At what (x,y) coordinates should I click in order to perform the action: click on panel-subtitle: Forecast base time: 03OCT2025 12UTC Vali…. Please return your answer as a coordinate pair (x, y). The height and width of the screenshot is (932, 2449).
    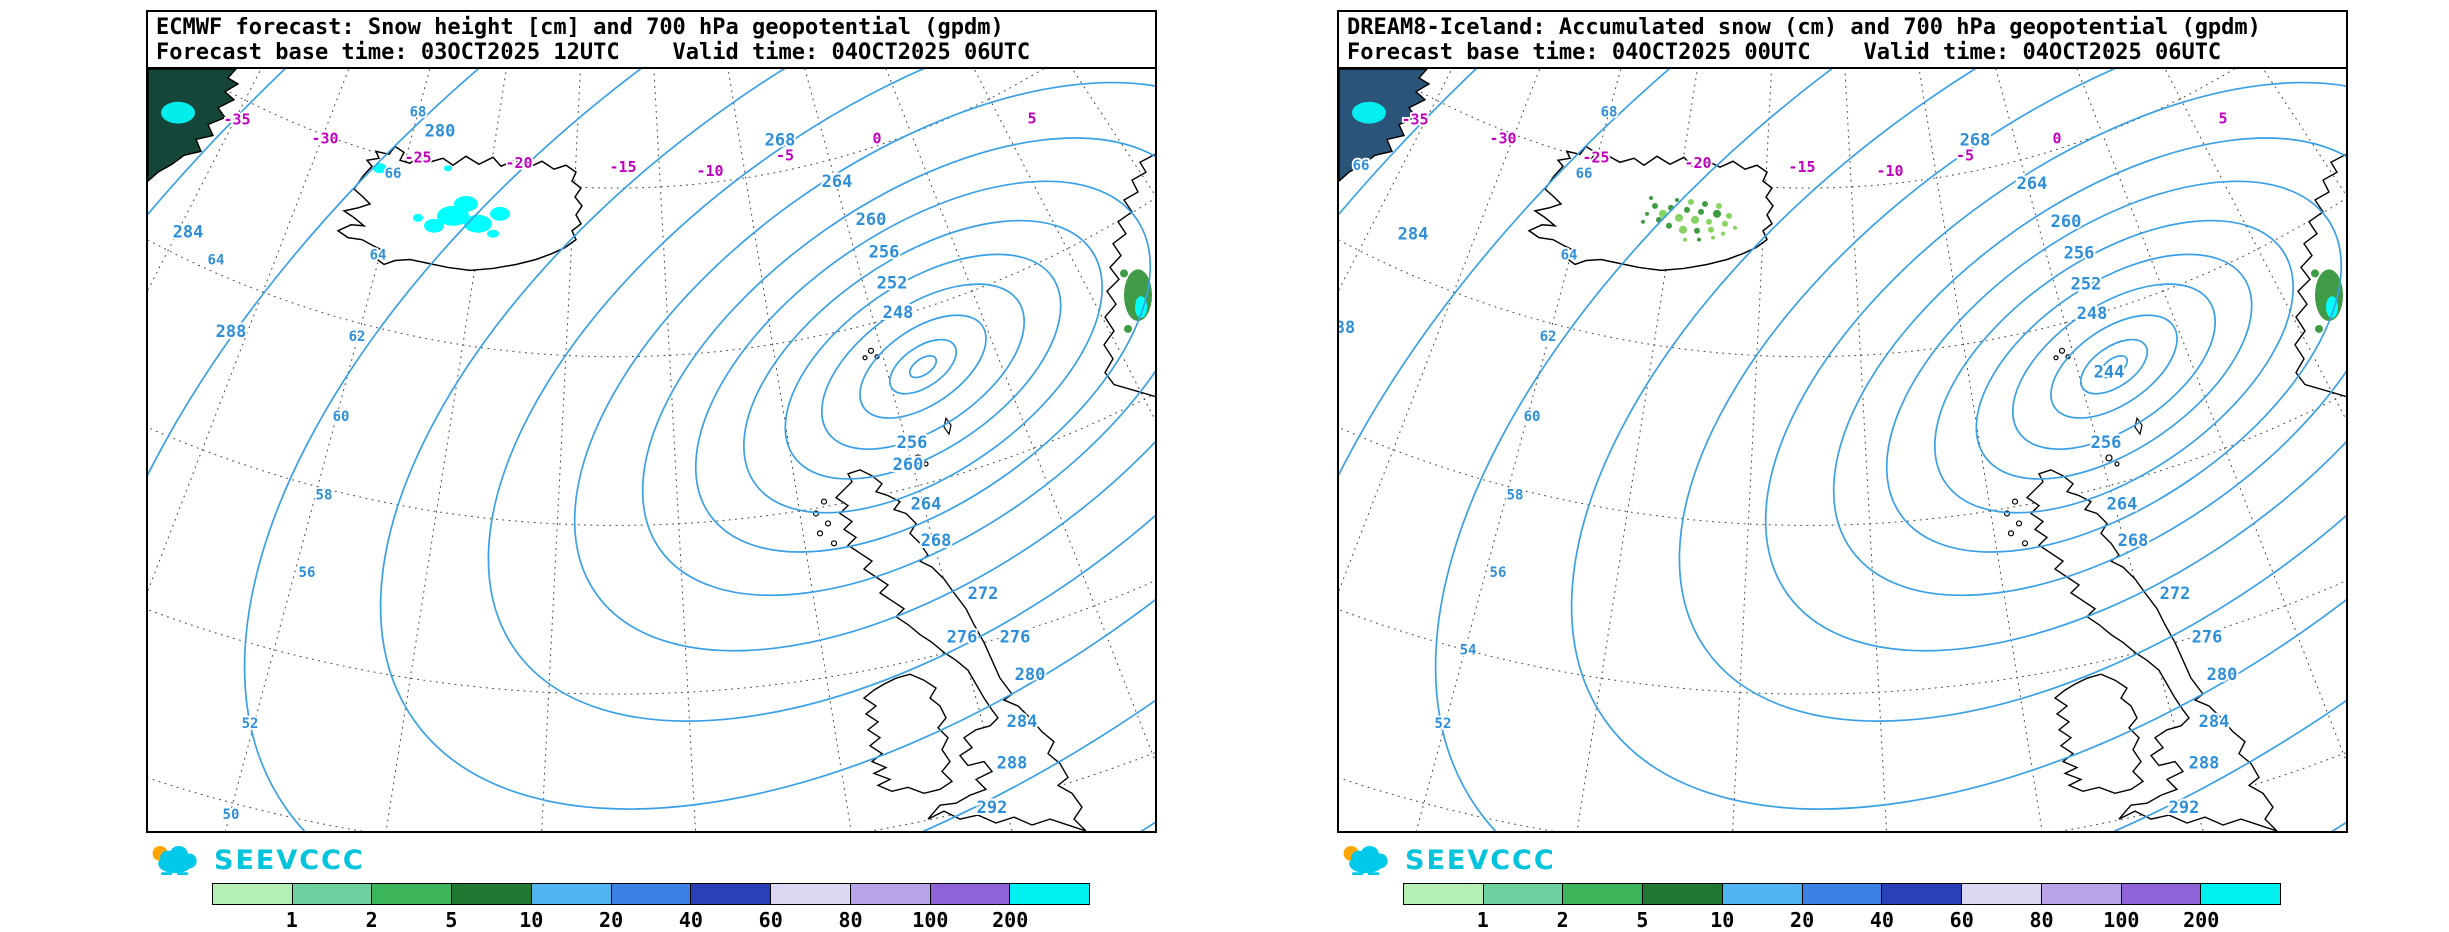
    Looking at the image, I should click on (593, 52).